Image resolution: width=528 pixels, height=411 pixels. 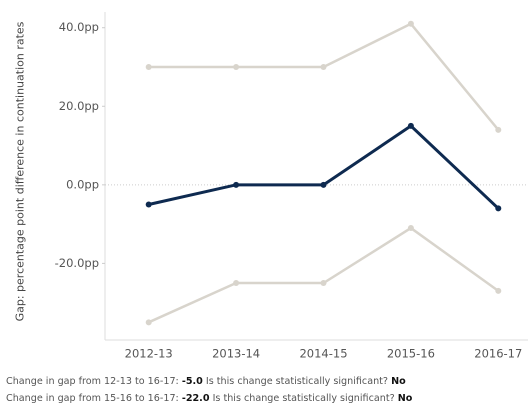 What do you see at coordinates (498, 354) in the screenshot?
I see `x-tick-label: 2016-17` at bounding box center [498, 354].